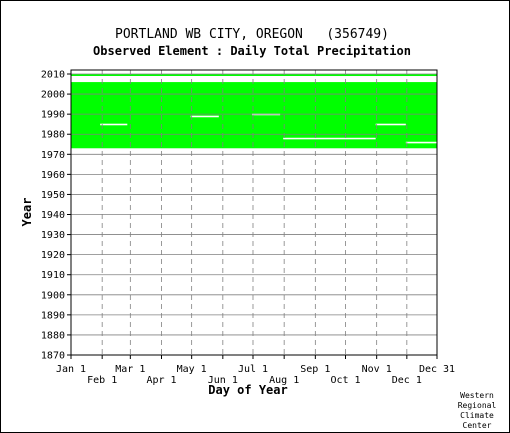 Image resolution: width=510 pixels, height=433 pixels. Describe the element at coordinates (437, 369) in the screenshot. I see `x-tick-label: Dec 31` at that location.